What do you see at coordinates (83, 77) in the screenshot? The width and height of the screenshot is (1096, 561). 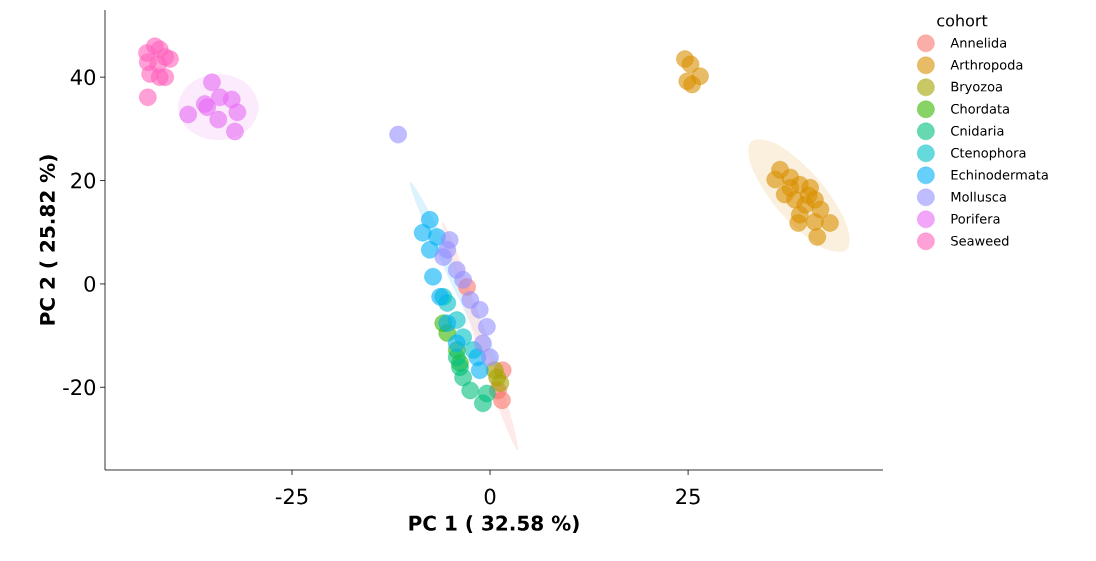 I see `y-tick-label: 40` at bounding box center [83, 77].